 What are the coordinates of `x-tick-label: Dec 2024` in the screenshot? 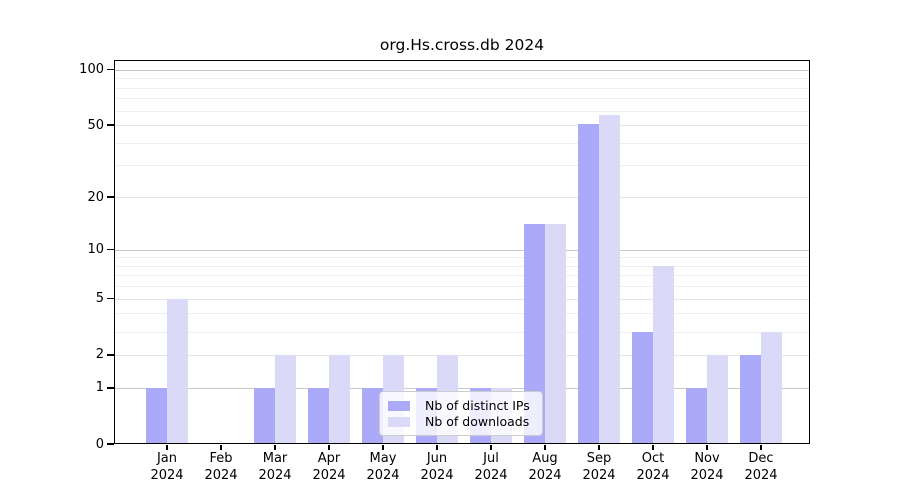 It's located at (761, 467).